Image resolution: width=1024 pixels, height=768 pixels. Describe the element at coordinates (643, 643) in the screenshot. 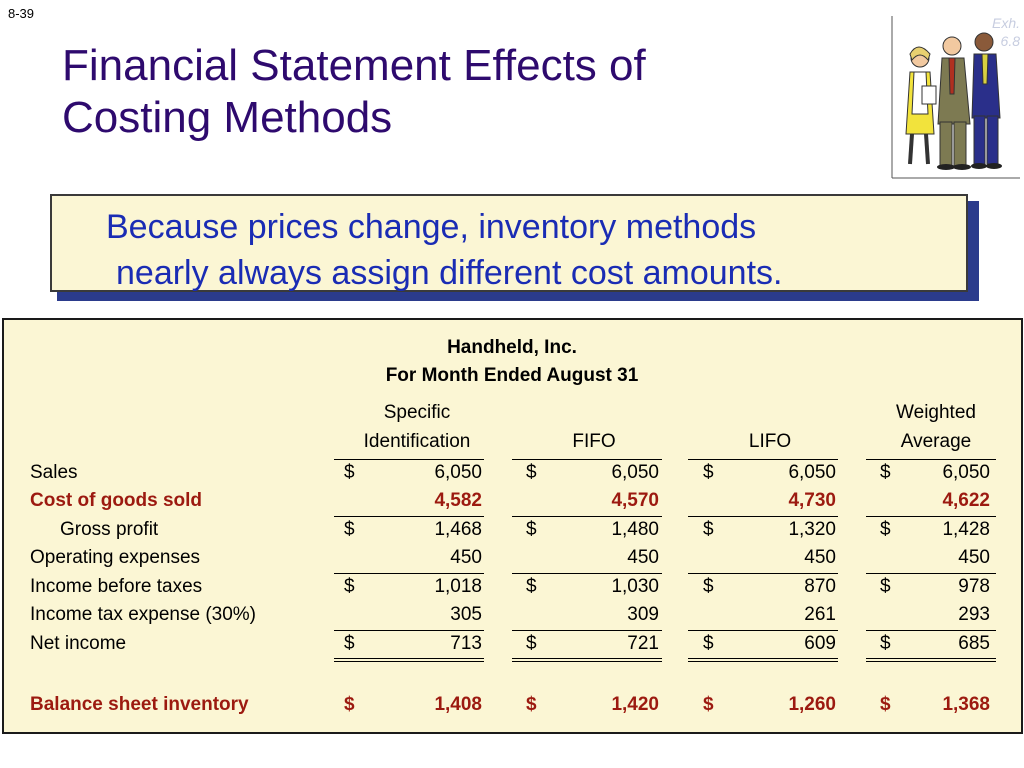

I see `net-income-fifo: 721` at that location.